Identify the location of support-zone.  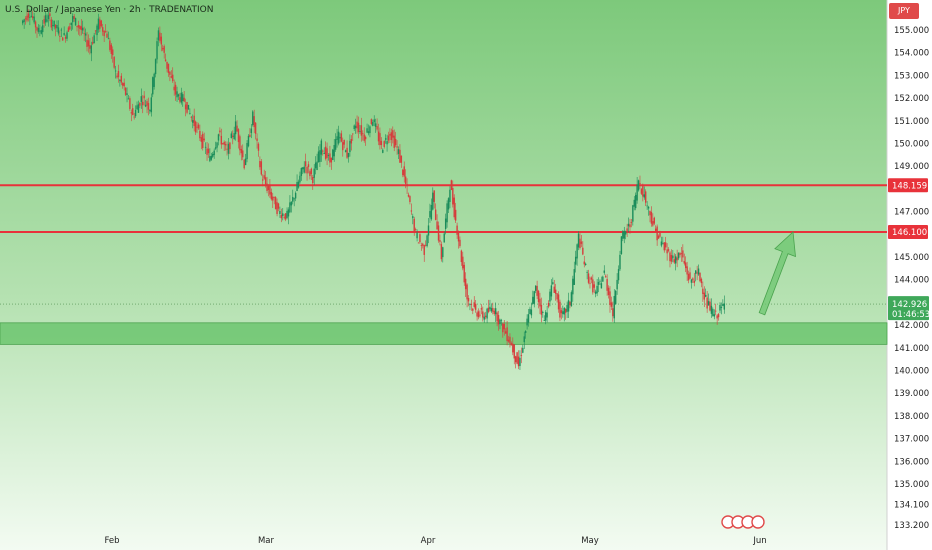
(444, 333).